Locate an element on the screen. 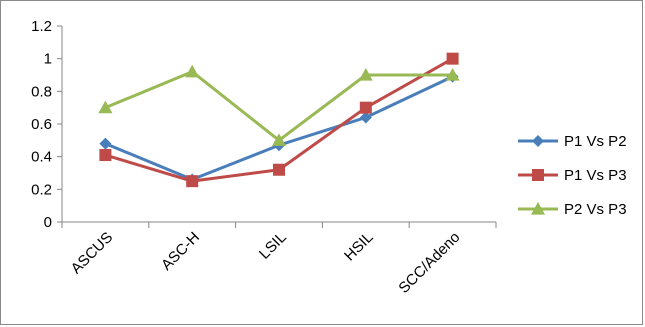 The image size is (645, 327). x-tick-label: LSIL is located at coordinates (273, 246).